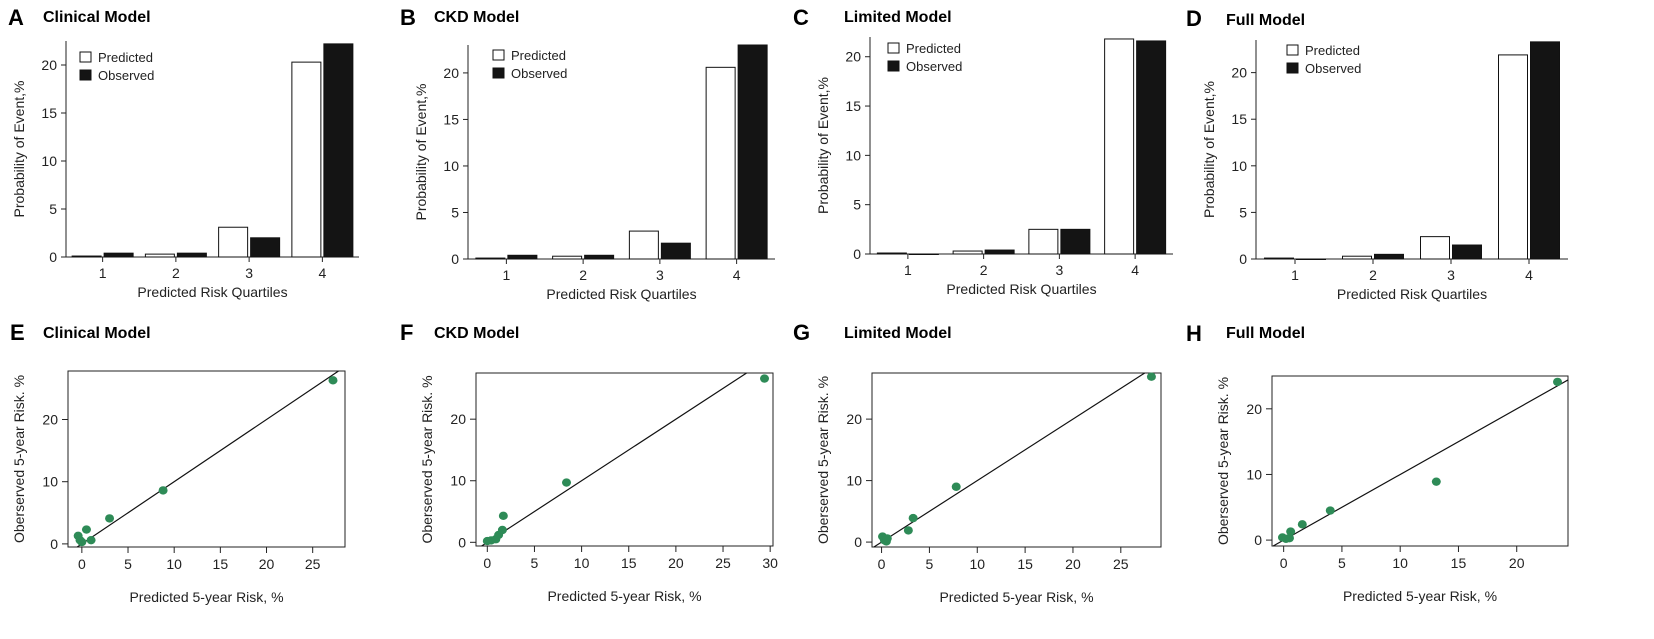 The width and height of the screenshot is (1654, 639). What do you see at coordinates (406, 332) in the screenshot?
I see `panel-f-label: F` at bounding box center [406, 332].